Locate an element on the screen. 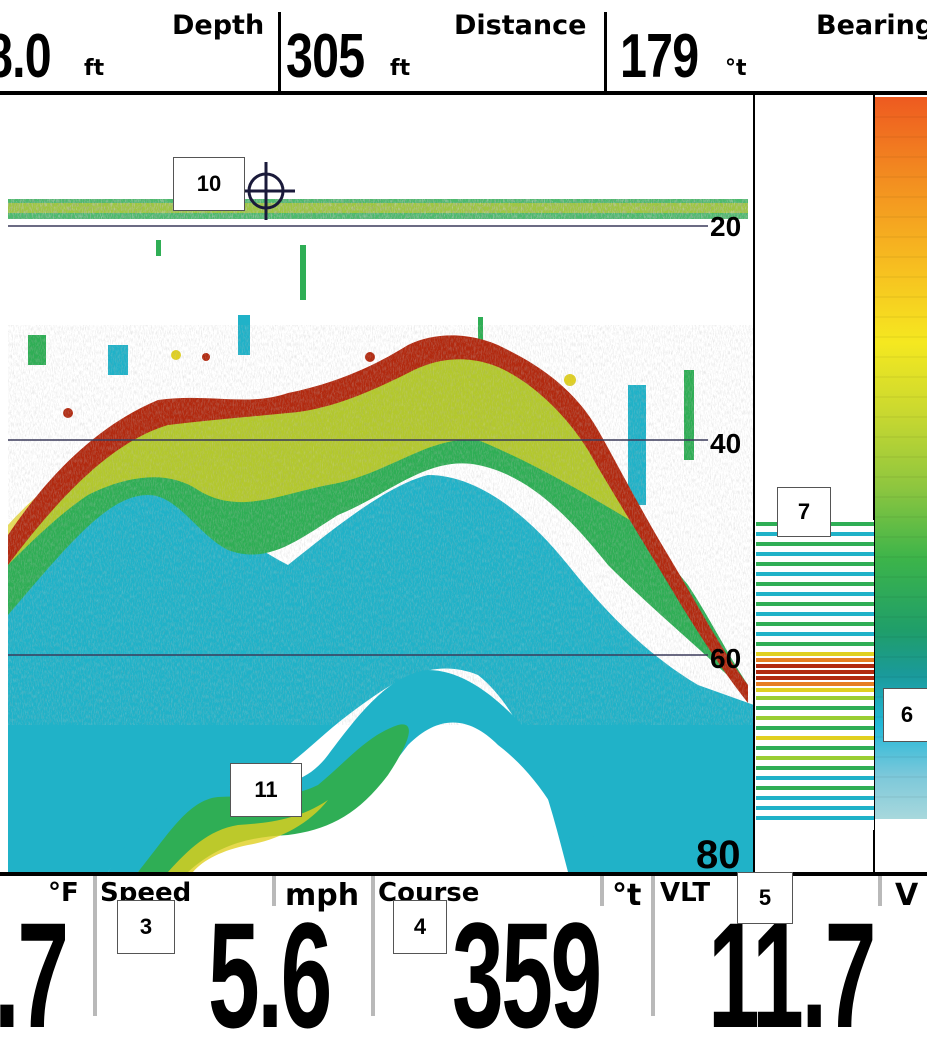 The height and width of the screenshot is (1047, 927). readout-depth-value-group: 8.0 ft Depth is located at coordinates (140, 45).